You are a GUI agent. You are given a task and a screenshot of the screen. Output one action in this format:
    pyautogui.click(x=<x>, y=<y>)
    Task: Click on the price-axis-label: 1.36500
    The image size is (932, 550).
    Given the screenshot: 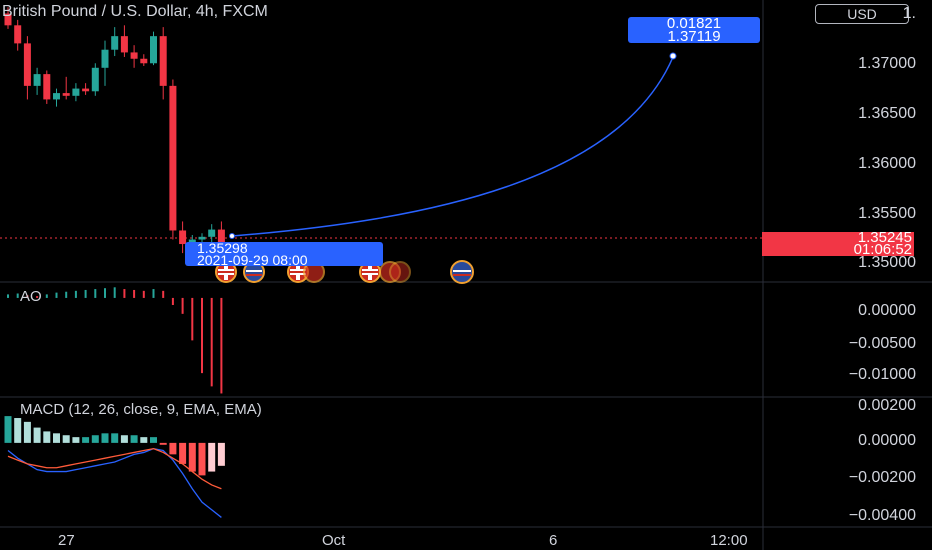 What is the action you would take?
    pyautogui.click(x=887, y=113)
    